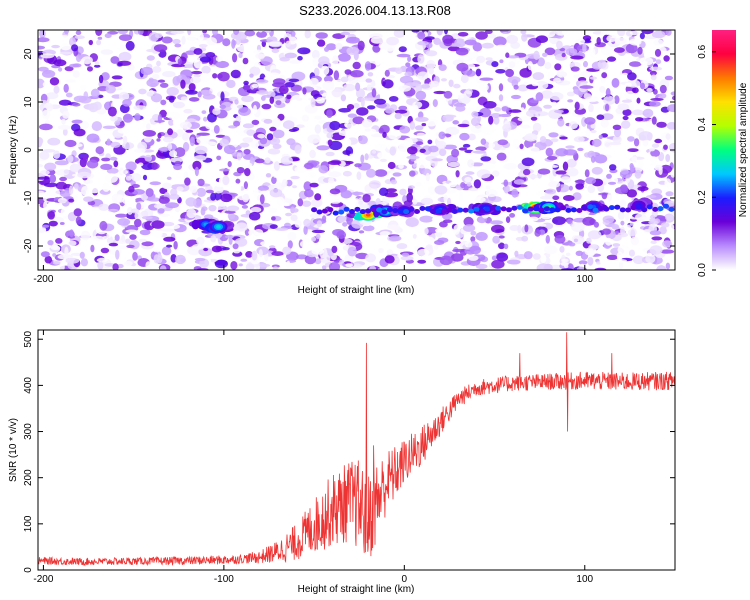  What do you see at coordinates (224, 579) in the screenshot?
I see `x-tick-label: -100` at bounding box center [224, 579].